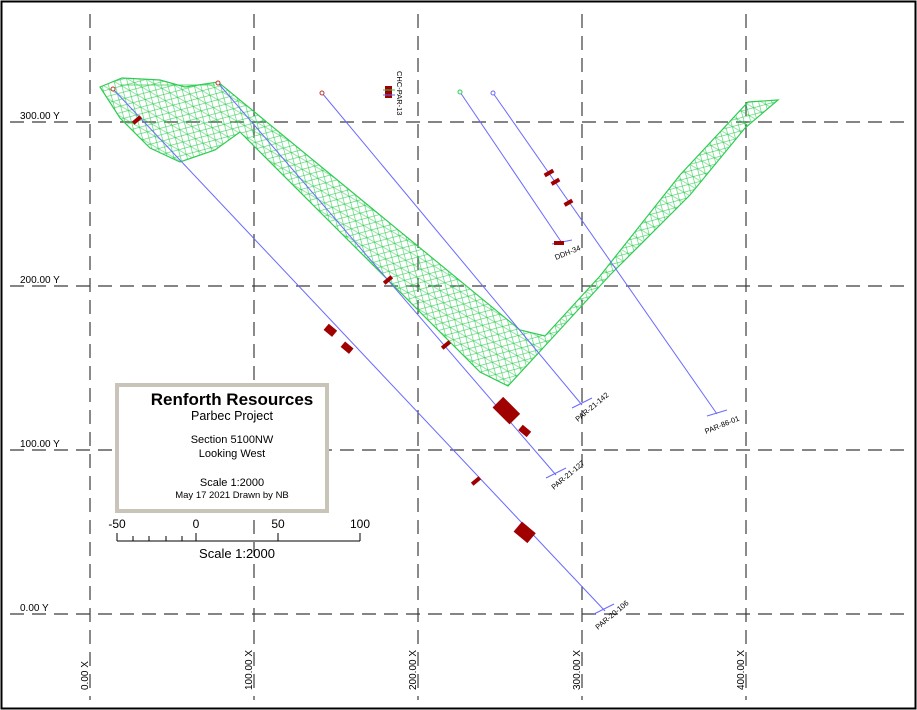 The height and width of the screenshot is (710, 917). Describe the element at coordinates (568, 474) in the screenshot. I see `drillhole-label-par-21-127: PAR-21-127` at that location.